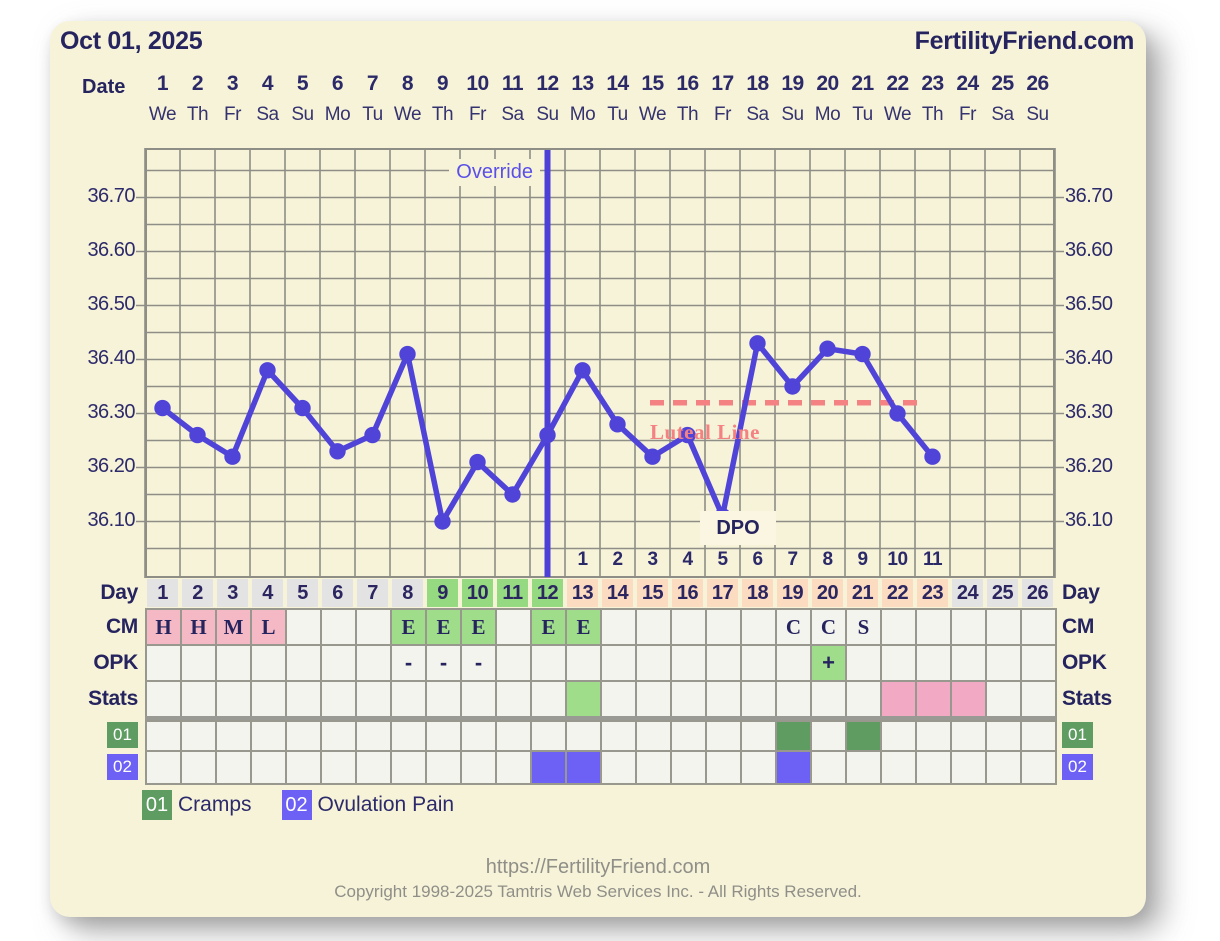  I want to click on date-cell: 14, so click(617, 83).